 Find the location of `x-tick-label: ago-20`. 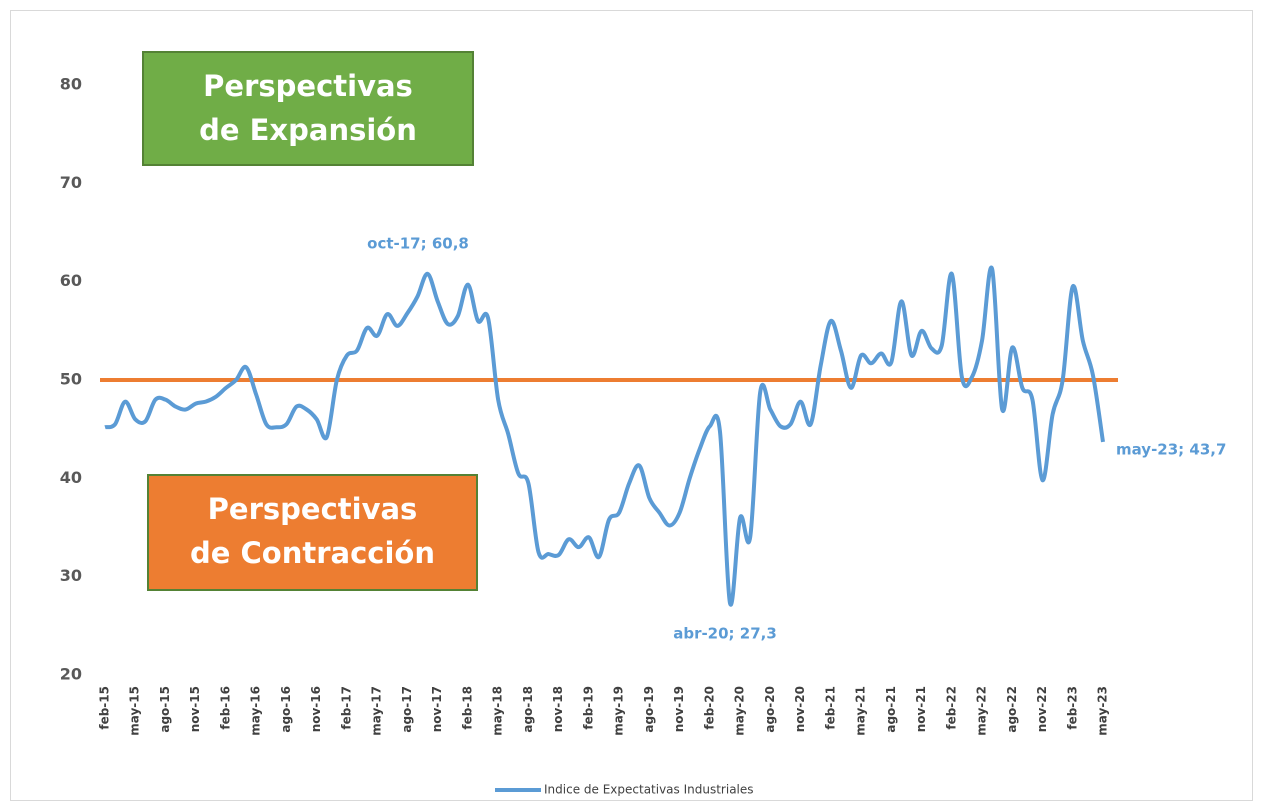

x-tick-label: ago-20 is located at coordinates (770, 709).